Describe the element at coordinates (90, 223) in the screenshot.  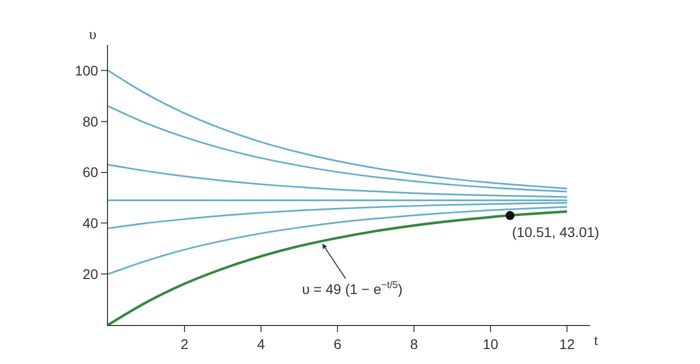
I see `y-tick-label: 40` at that location.